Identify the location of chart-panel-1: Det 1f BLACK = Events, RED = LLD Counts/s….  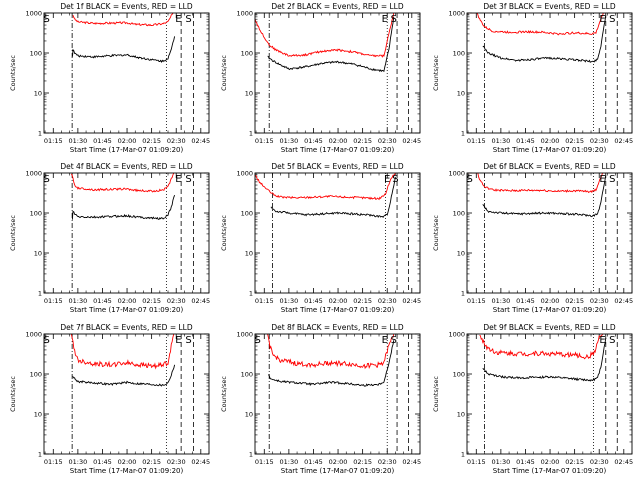
(109, 78).